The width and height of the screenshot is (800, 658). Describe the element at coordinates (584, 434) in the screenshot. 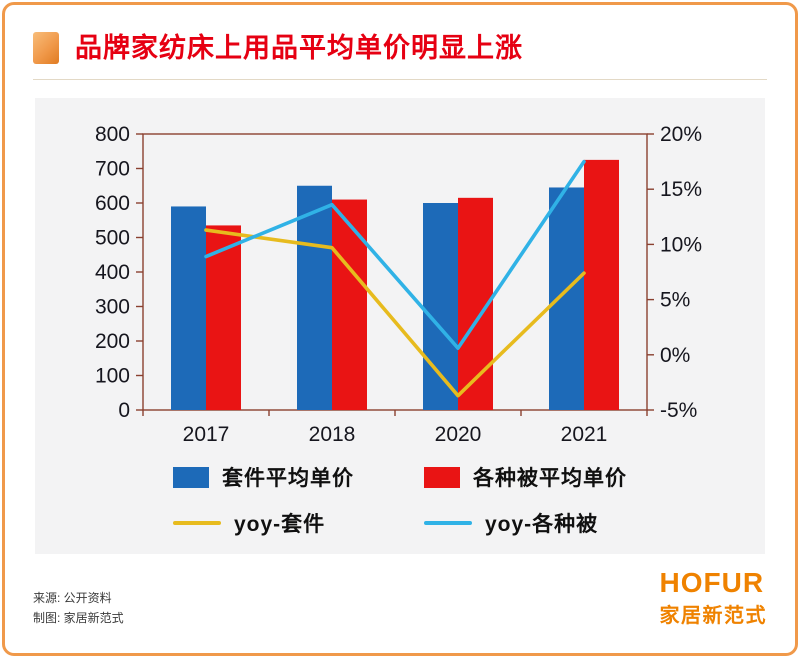

I see `svg-text: 2021` at that location.